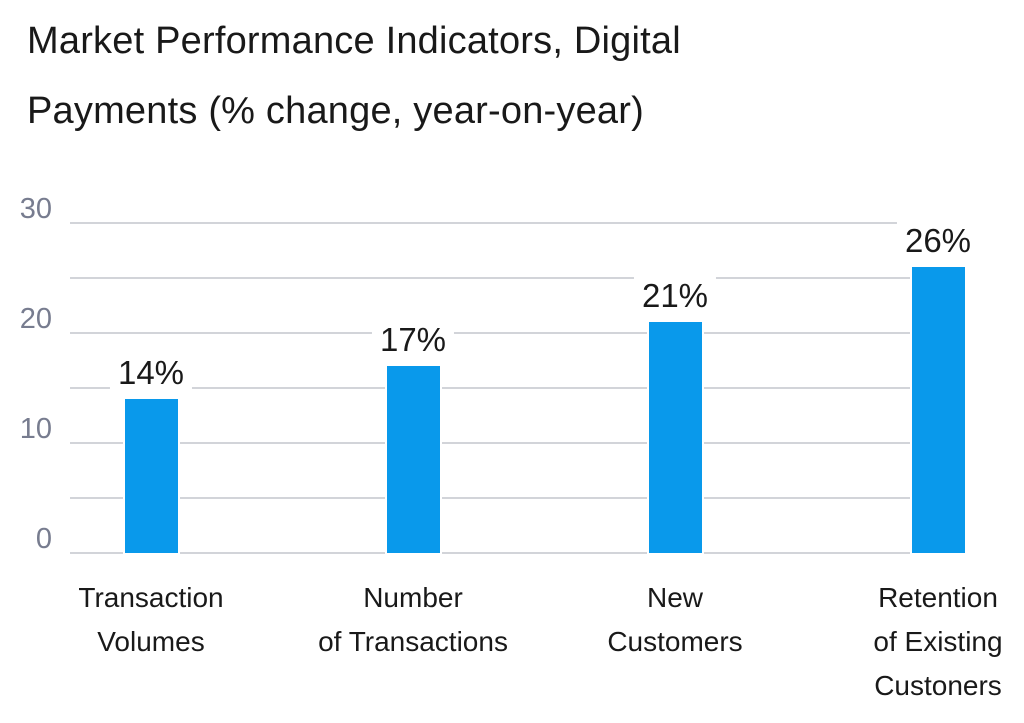 The image size is (1024, 723). What do you see at coordinates (938, 597) in the screenshot?
I see `x-axis-label-3-line-0: Retention` at bounding box center [938, 597].